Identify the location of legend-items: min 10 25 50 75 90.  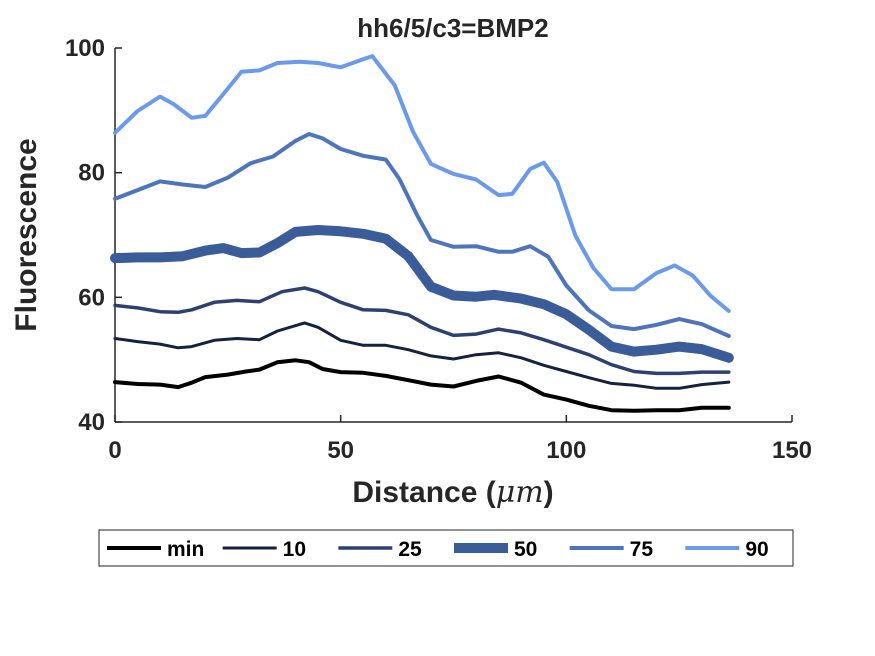
(438, 549).